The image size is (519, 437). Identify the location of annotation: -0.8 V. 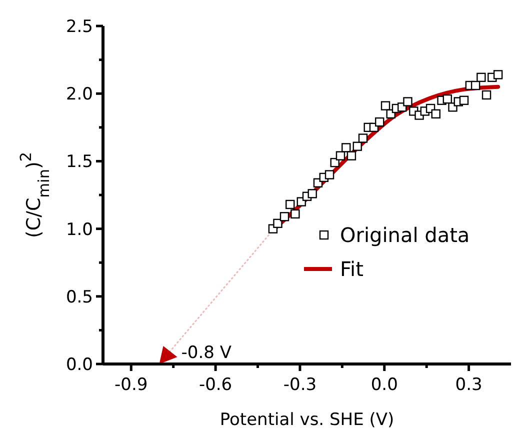
(206, 353).